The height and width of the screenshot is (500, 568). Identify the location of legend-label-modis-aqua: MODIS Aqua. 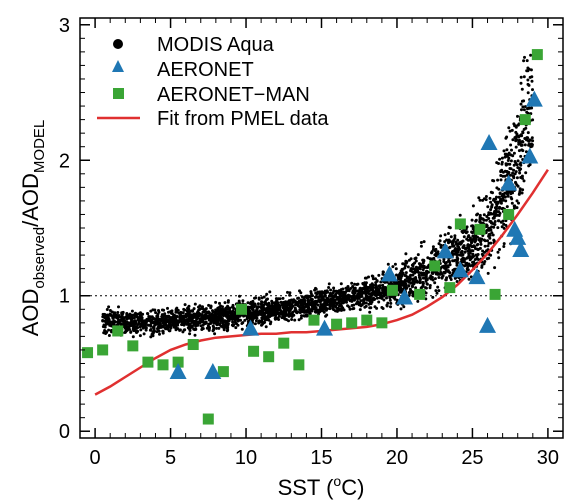
(216, 45).